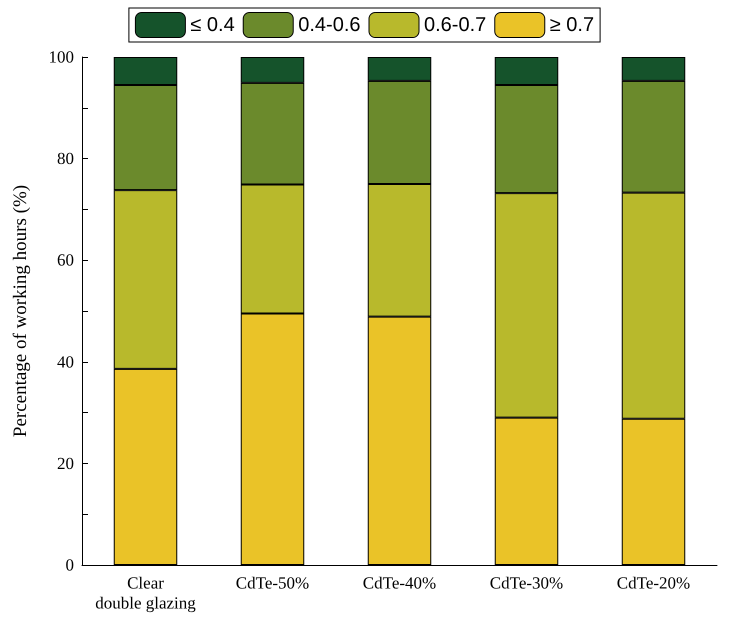 The width and height of the screenshot is (729, 623). I want to click on legend-label: ≥ 0.7, so click(572, 25).